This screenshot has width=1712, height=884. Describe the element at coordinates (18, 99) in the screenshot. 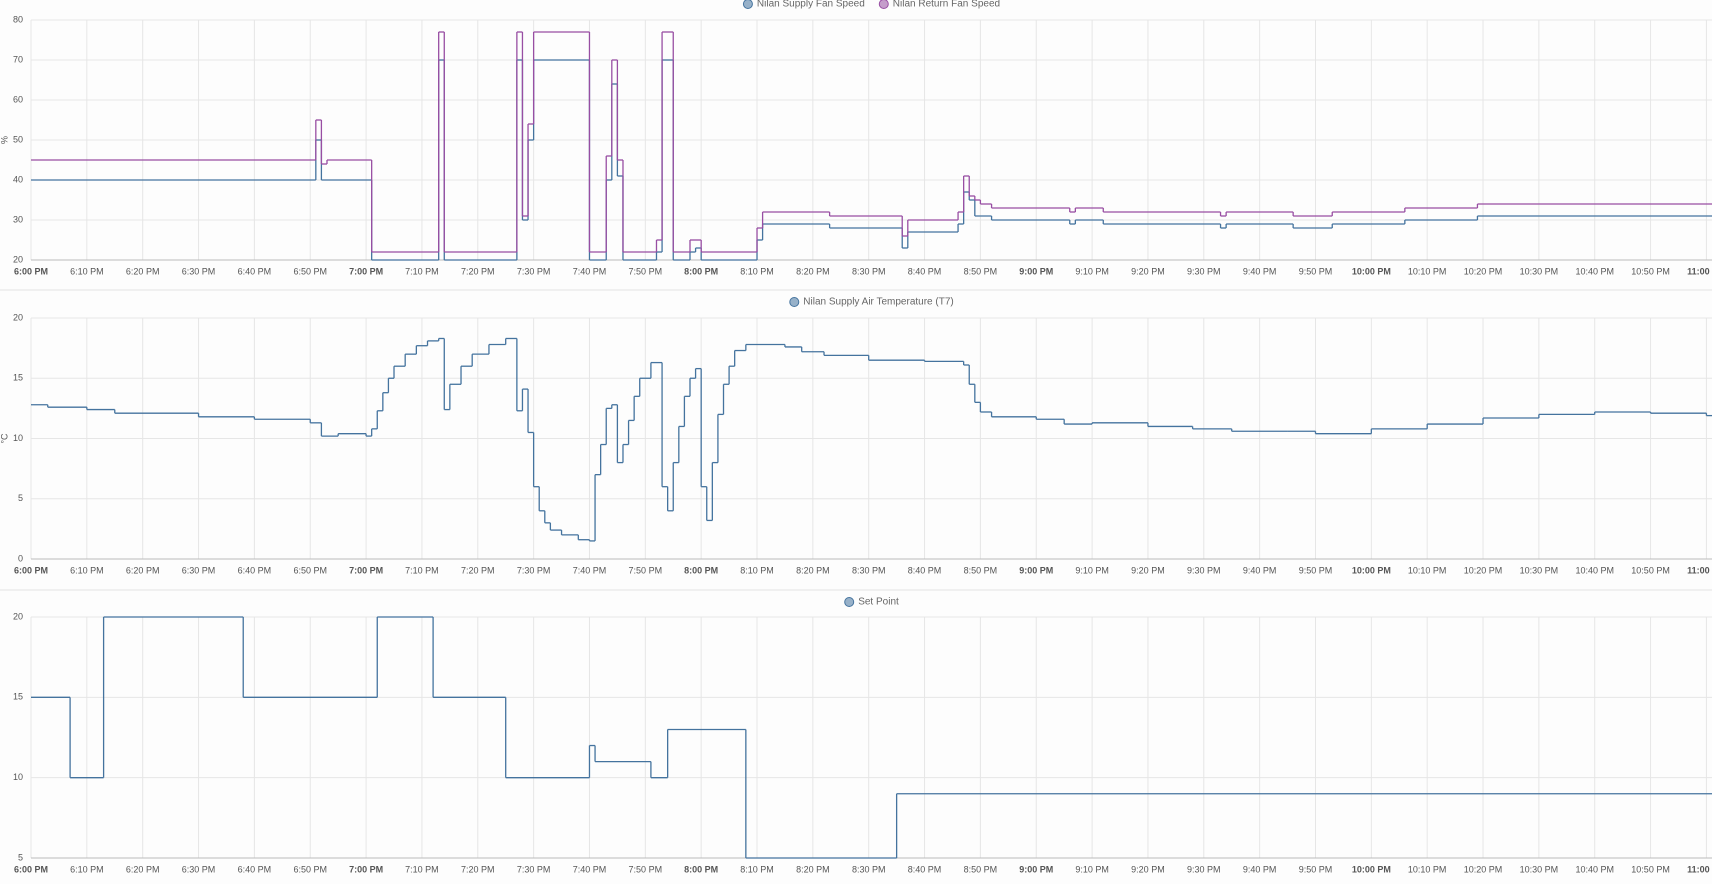

I see `y-tick-label: 60` at that location.